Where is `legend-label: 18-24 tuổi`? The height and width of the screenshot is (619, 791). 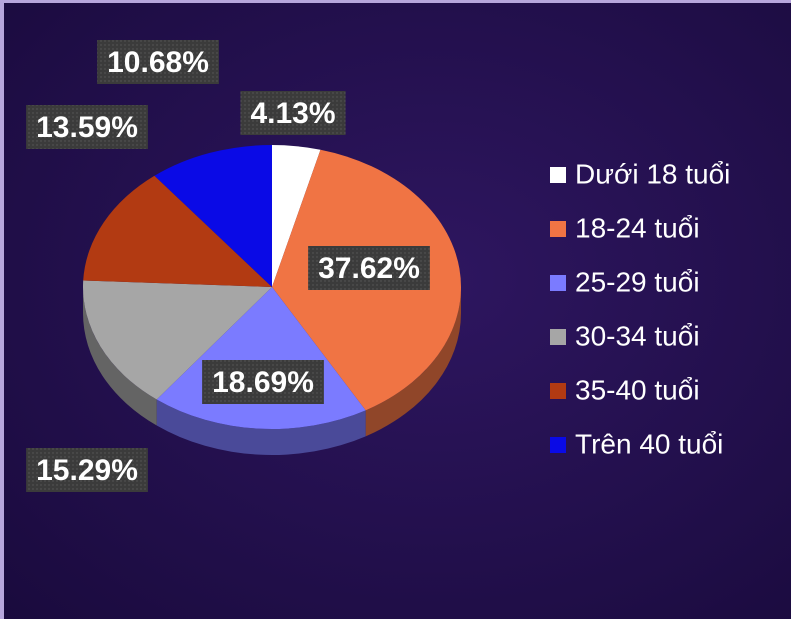 legend-label: 18-24 tuổi is located at coordinates (637, 227).